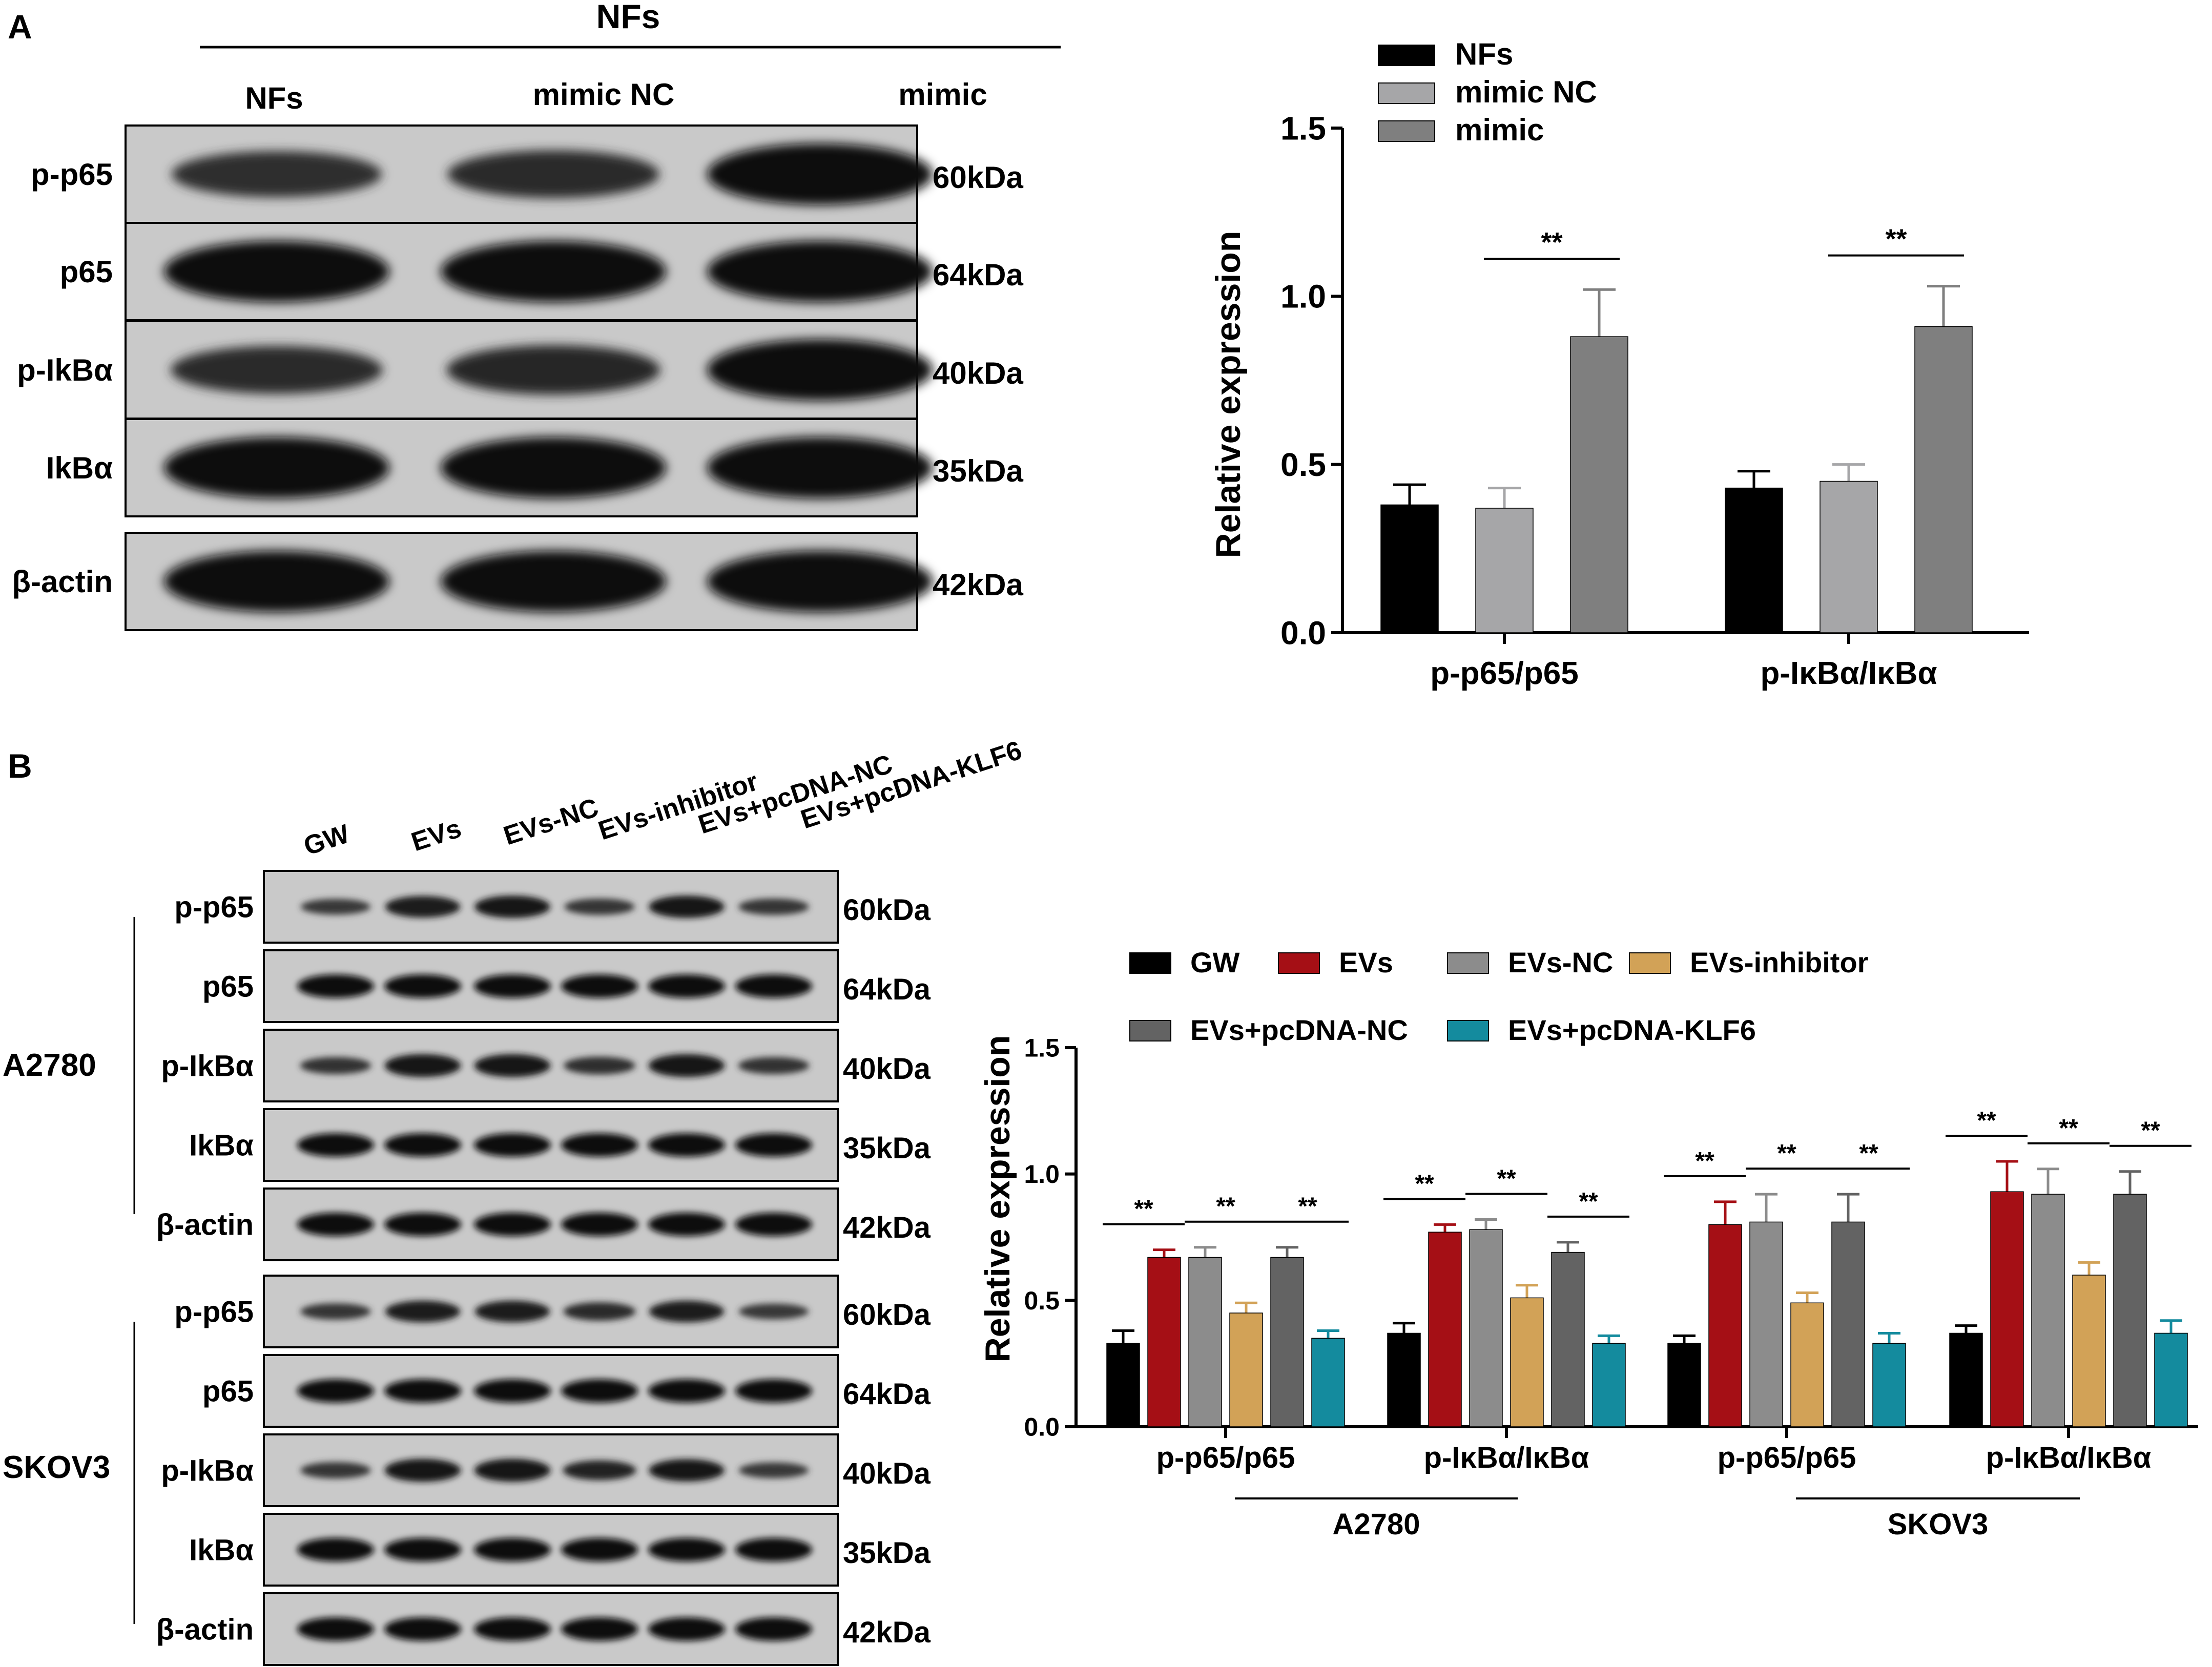  What do you see at coordinates (1042, 1427) in the screenshot?
I see `chart-y-tick-label: 0.0` at bounding box center [1042, 1427].